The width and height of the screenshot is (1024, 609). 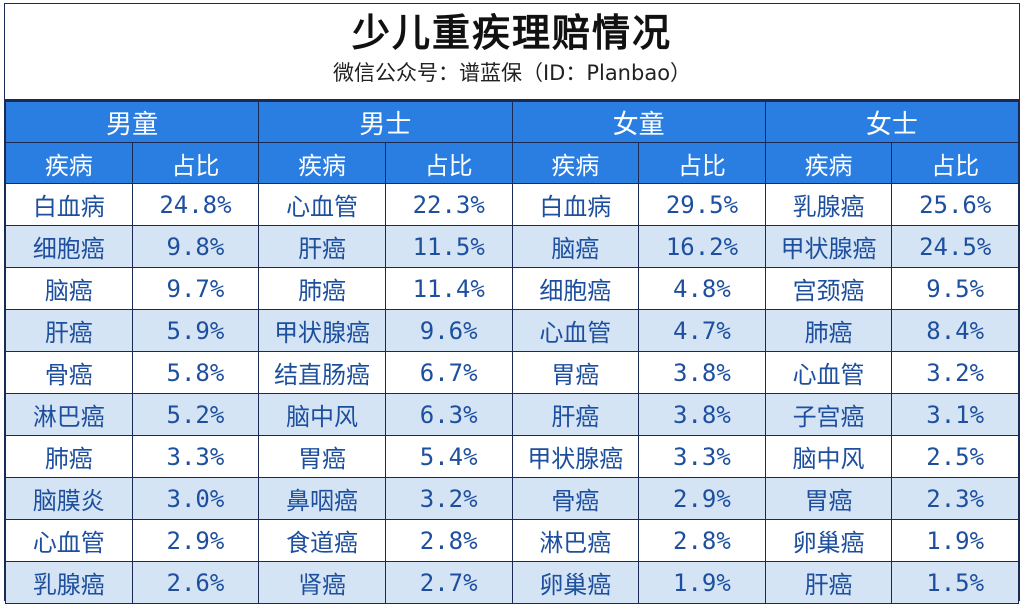 What do you see at coordinates (955, 582) in the screenshot?
I see `ratio-cell: 1.5%` at bounding box center [955, 582].